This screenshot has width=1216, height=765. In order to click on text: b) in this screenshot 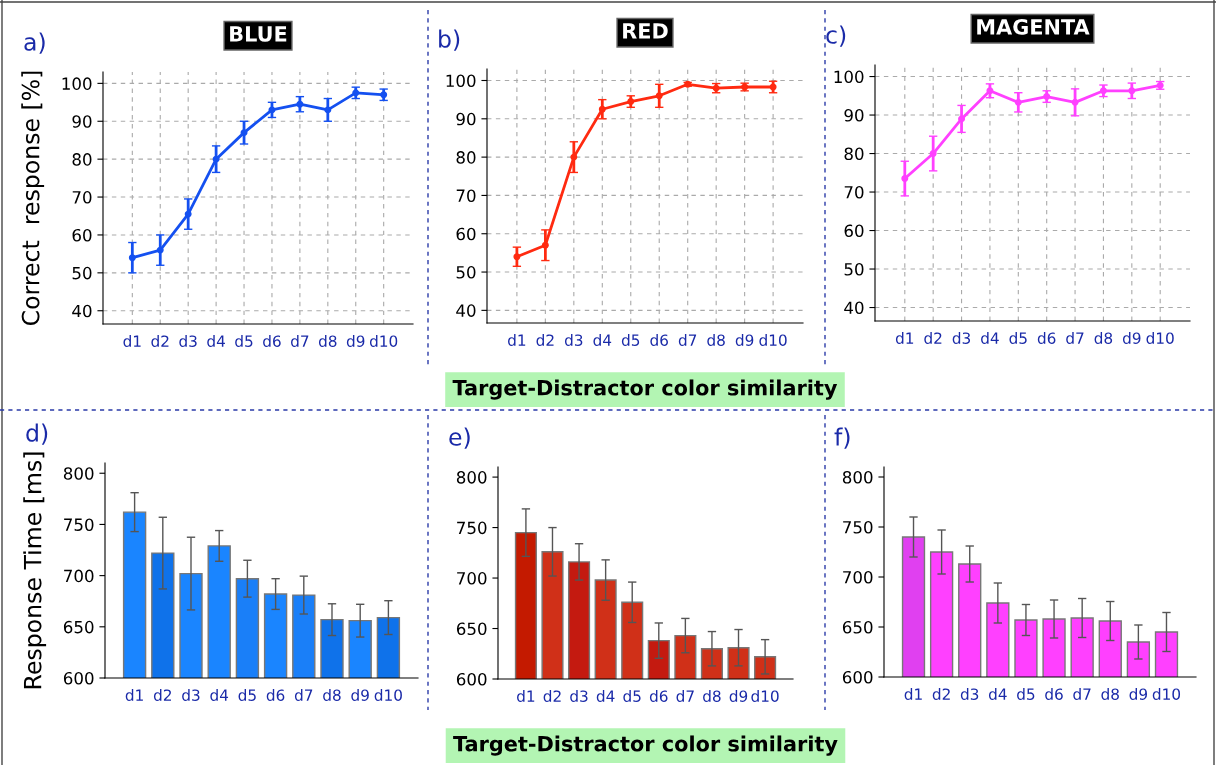, I will do `click(449, 40)`.